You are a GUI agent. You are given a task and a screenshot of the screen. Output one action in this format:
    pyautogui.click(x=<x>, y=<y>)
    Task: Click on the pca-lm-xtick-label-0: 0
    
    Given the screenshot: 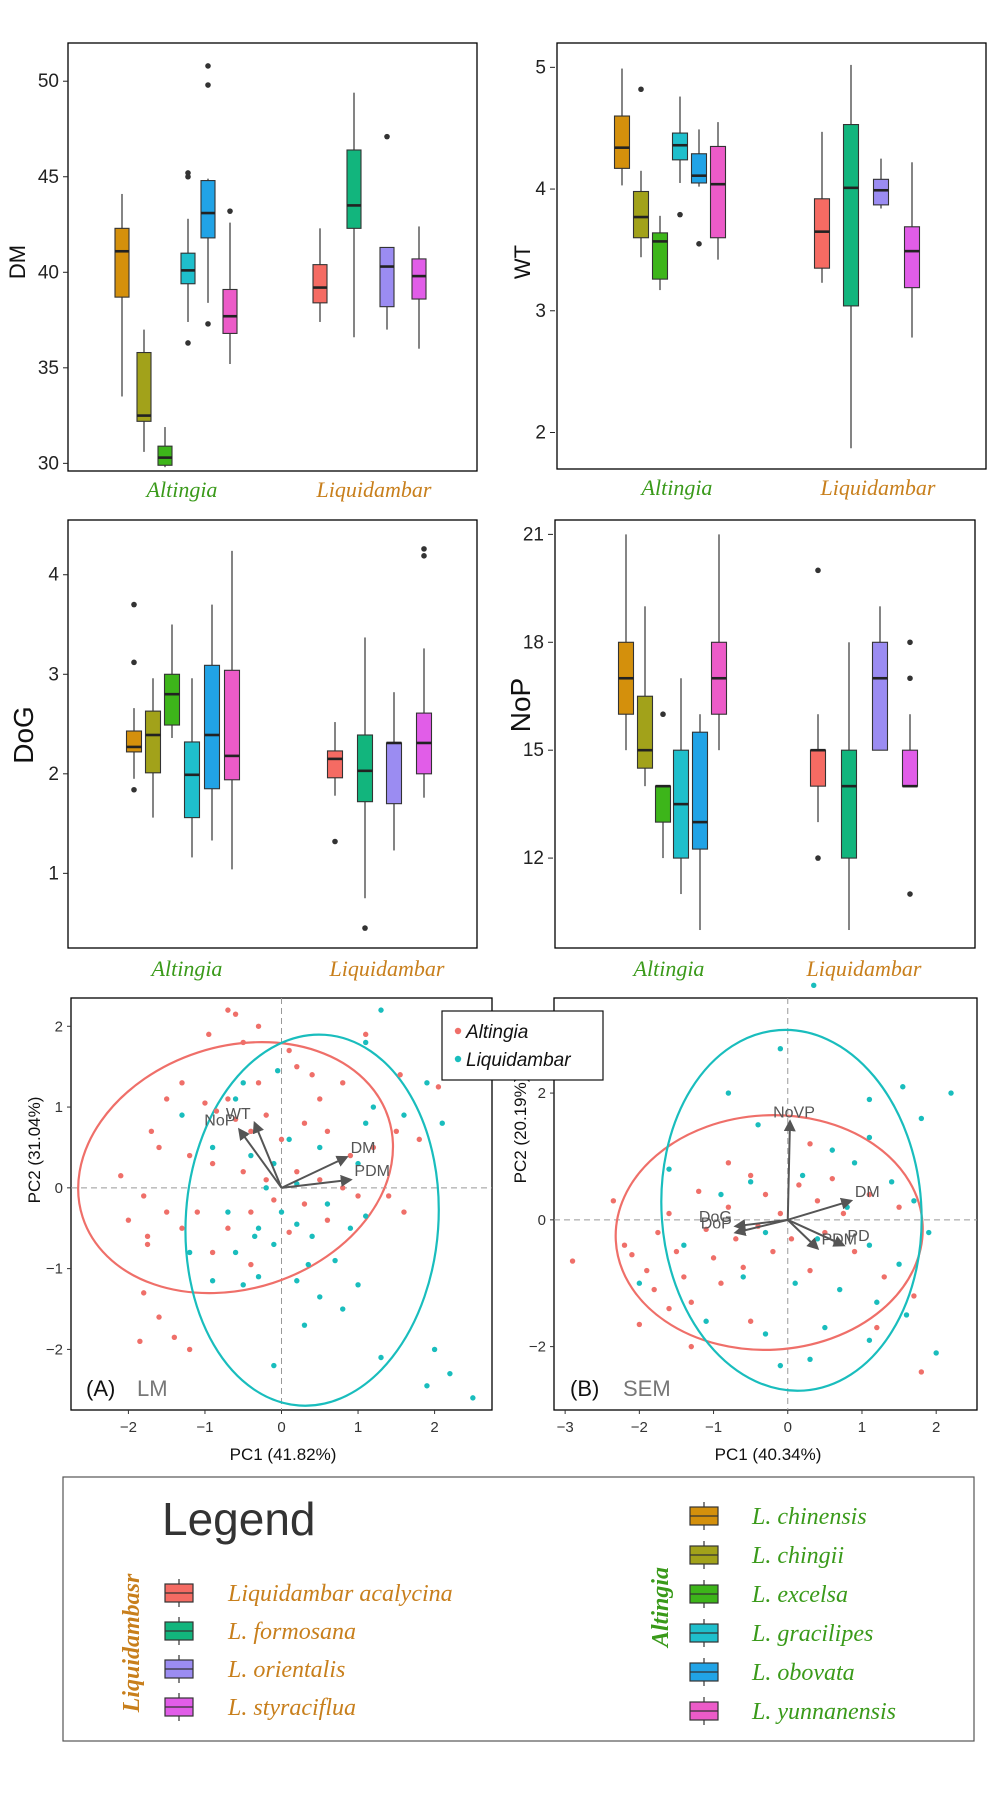 What is the action you would take?
    pyautogui.click(x=281, y=1427)
    